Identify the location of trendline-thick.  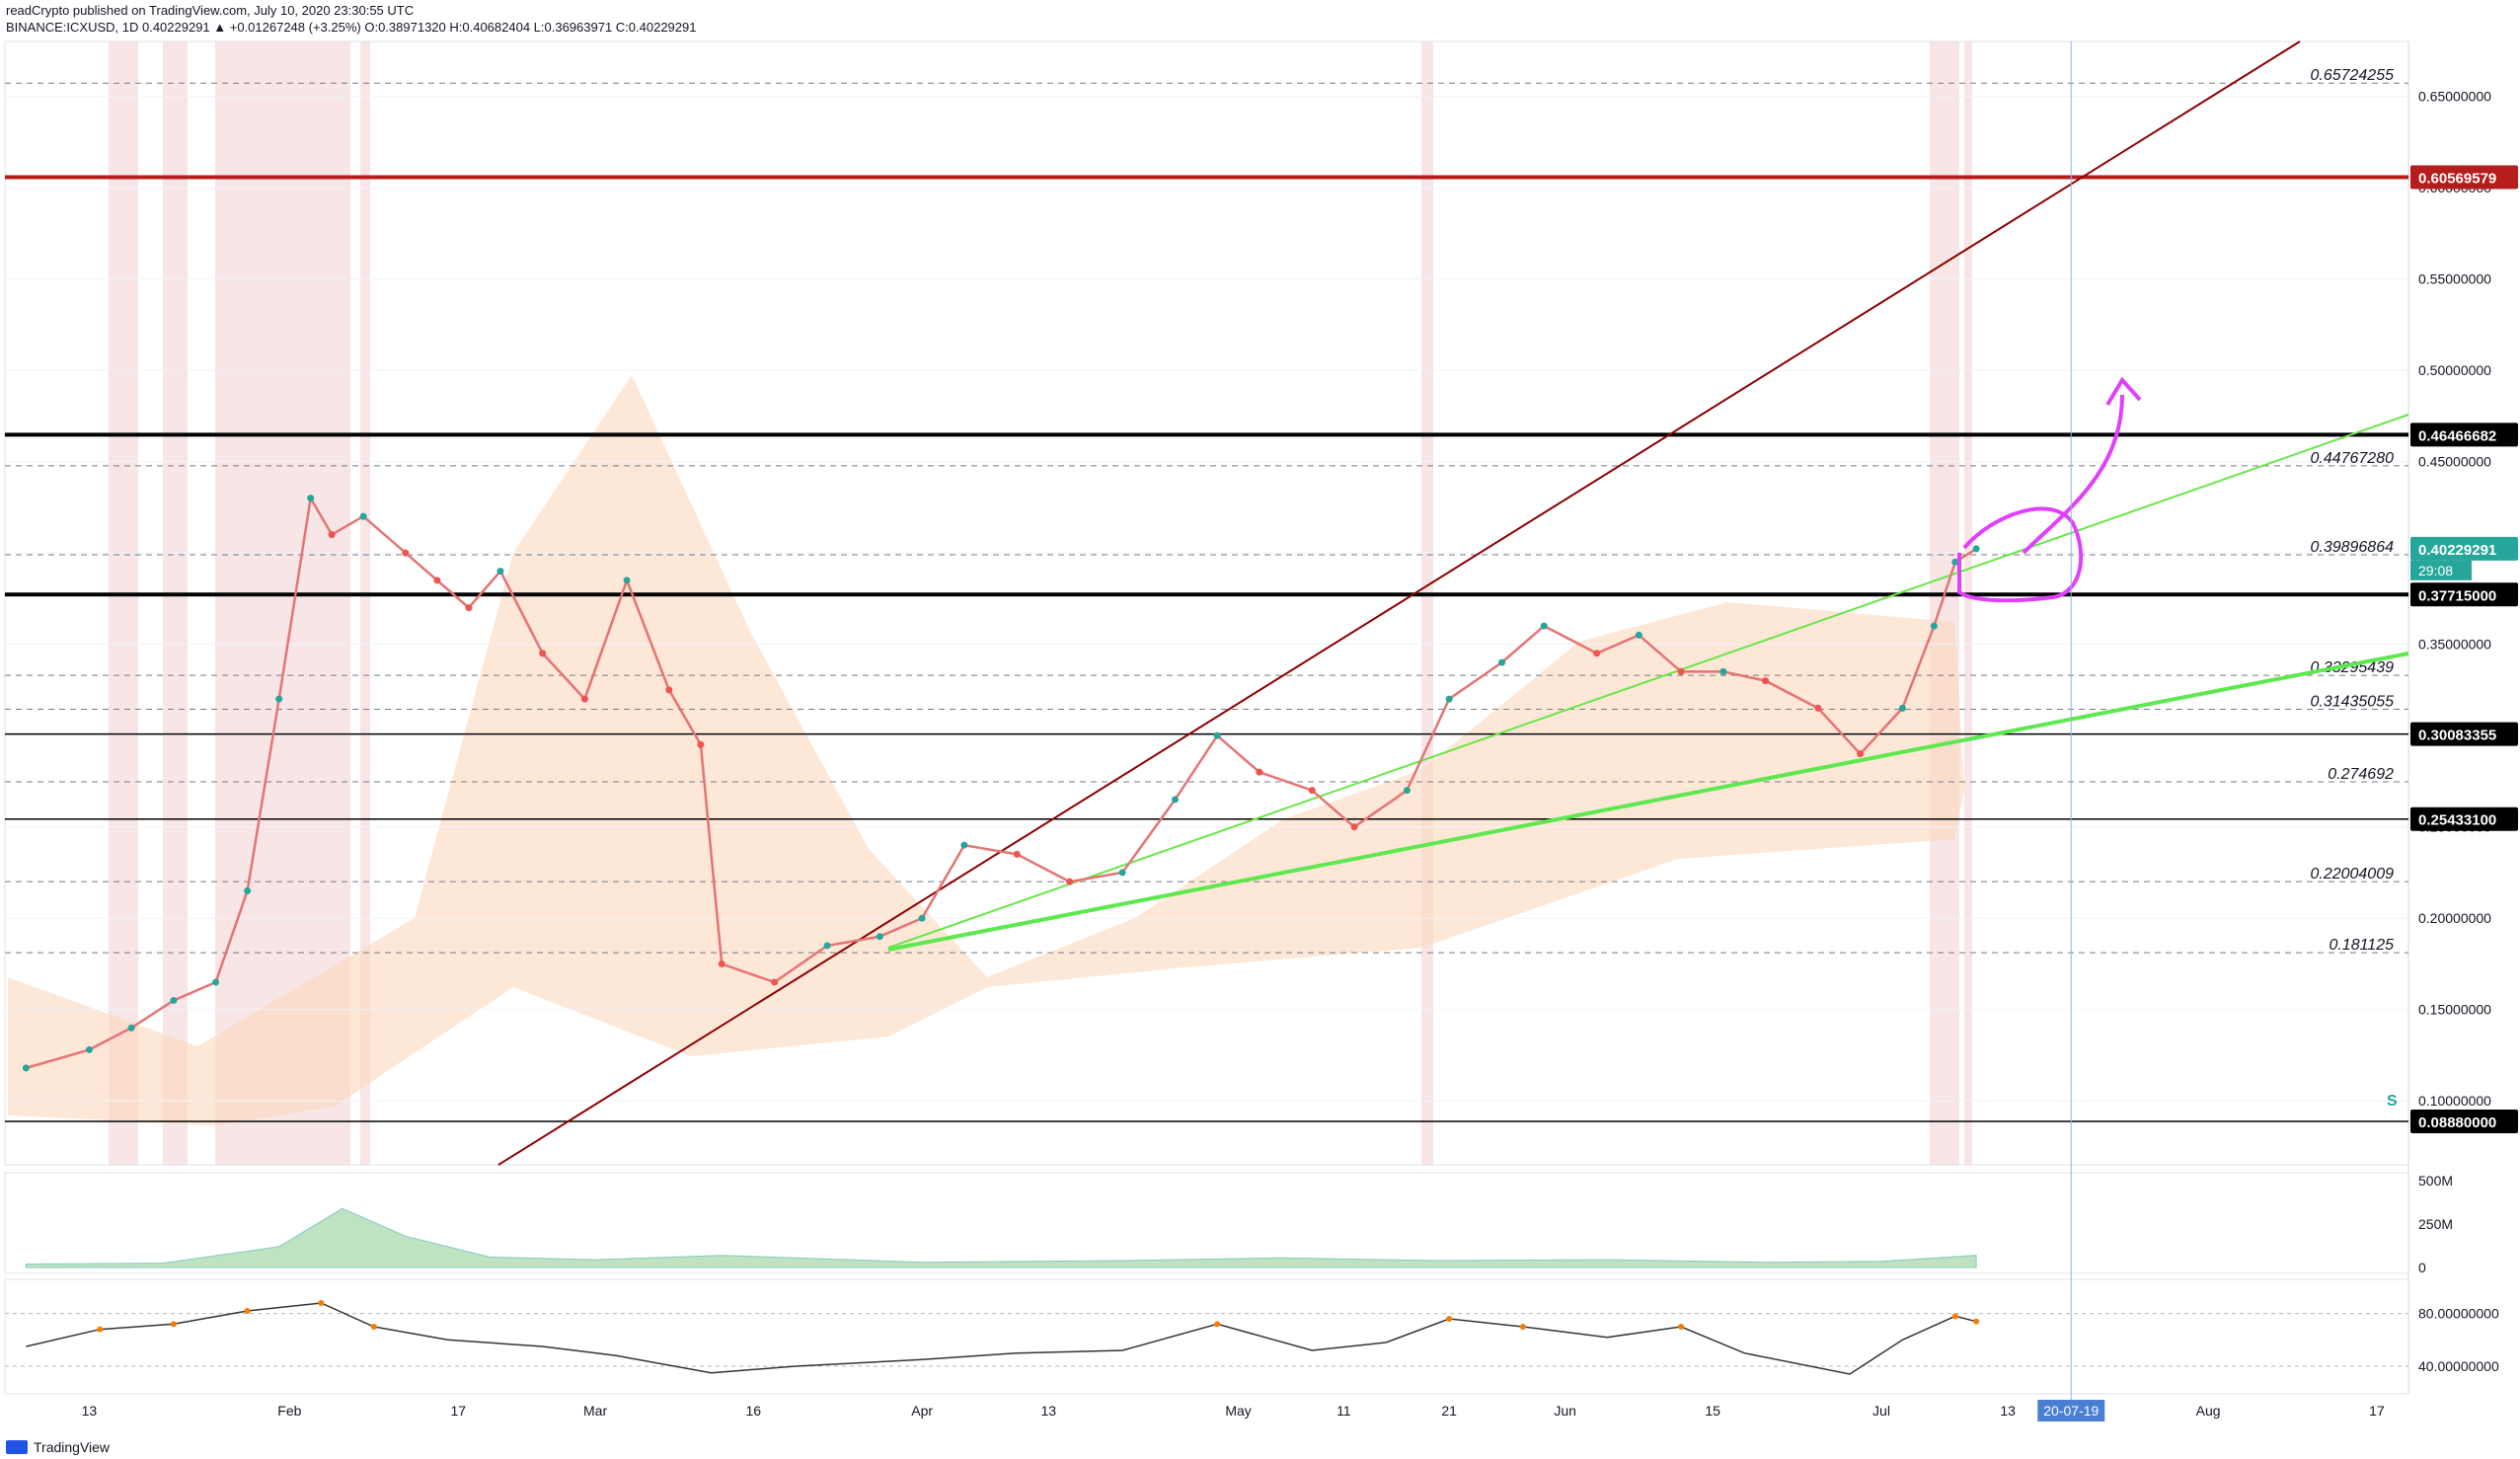
(1648, 802).